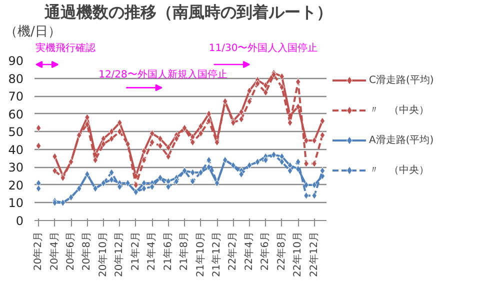 The image size is (481, 289). What do you see at coordinates (152, 251) in the screenshot?
I see `x-tick-label: 21年4月` at bounding box center [152, 251].